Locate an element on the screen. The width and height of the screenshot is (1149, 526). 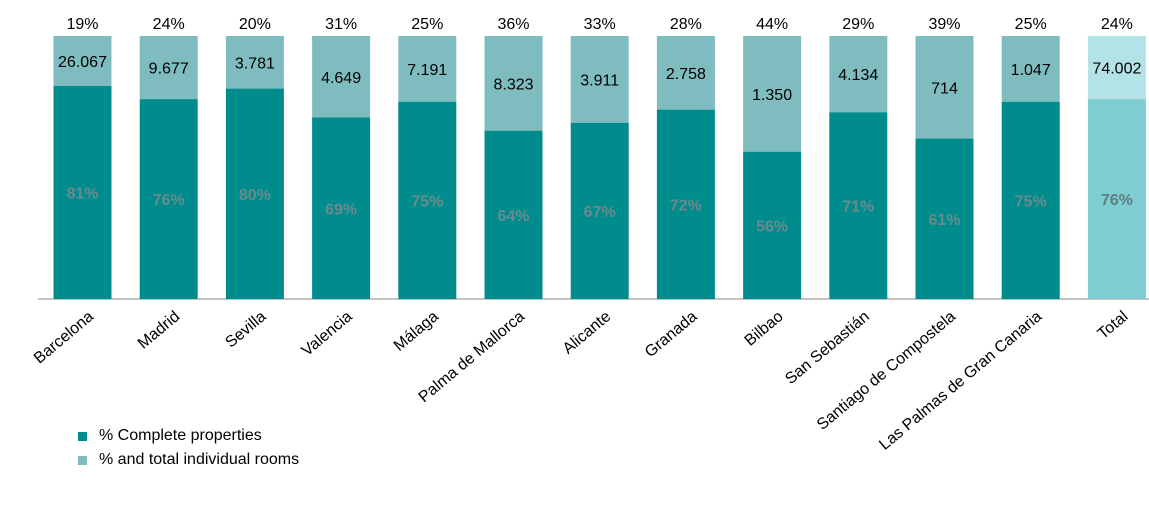
legend-item-complete: % Complete properties is located at coordinates (188, 436).